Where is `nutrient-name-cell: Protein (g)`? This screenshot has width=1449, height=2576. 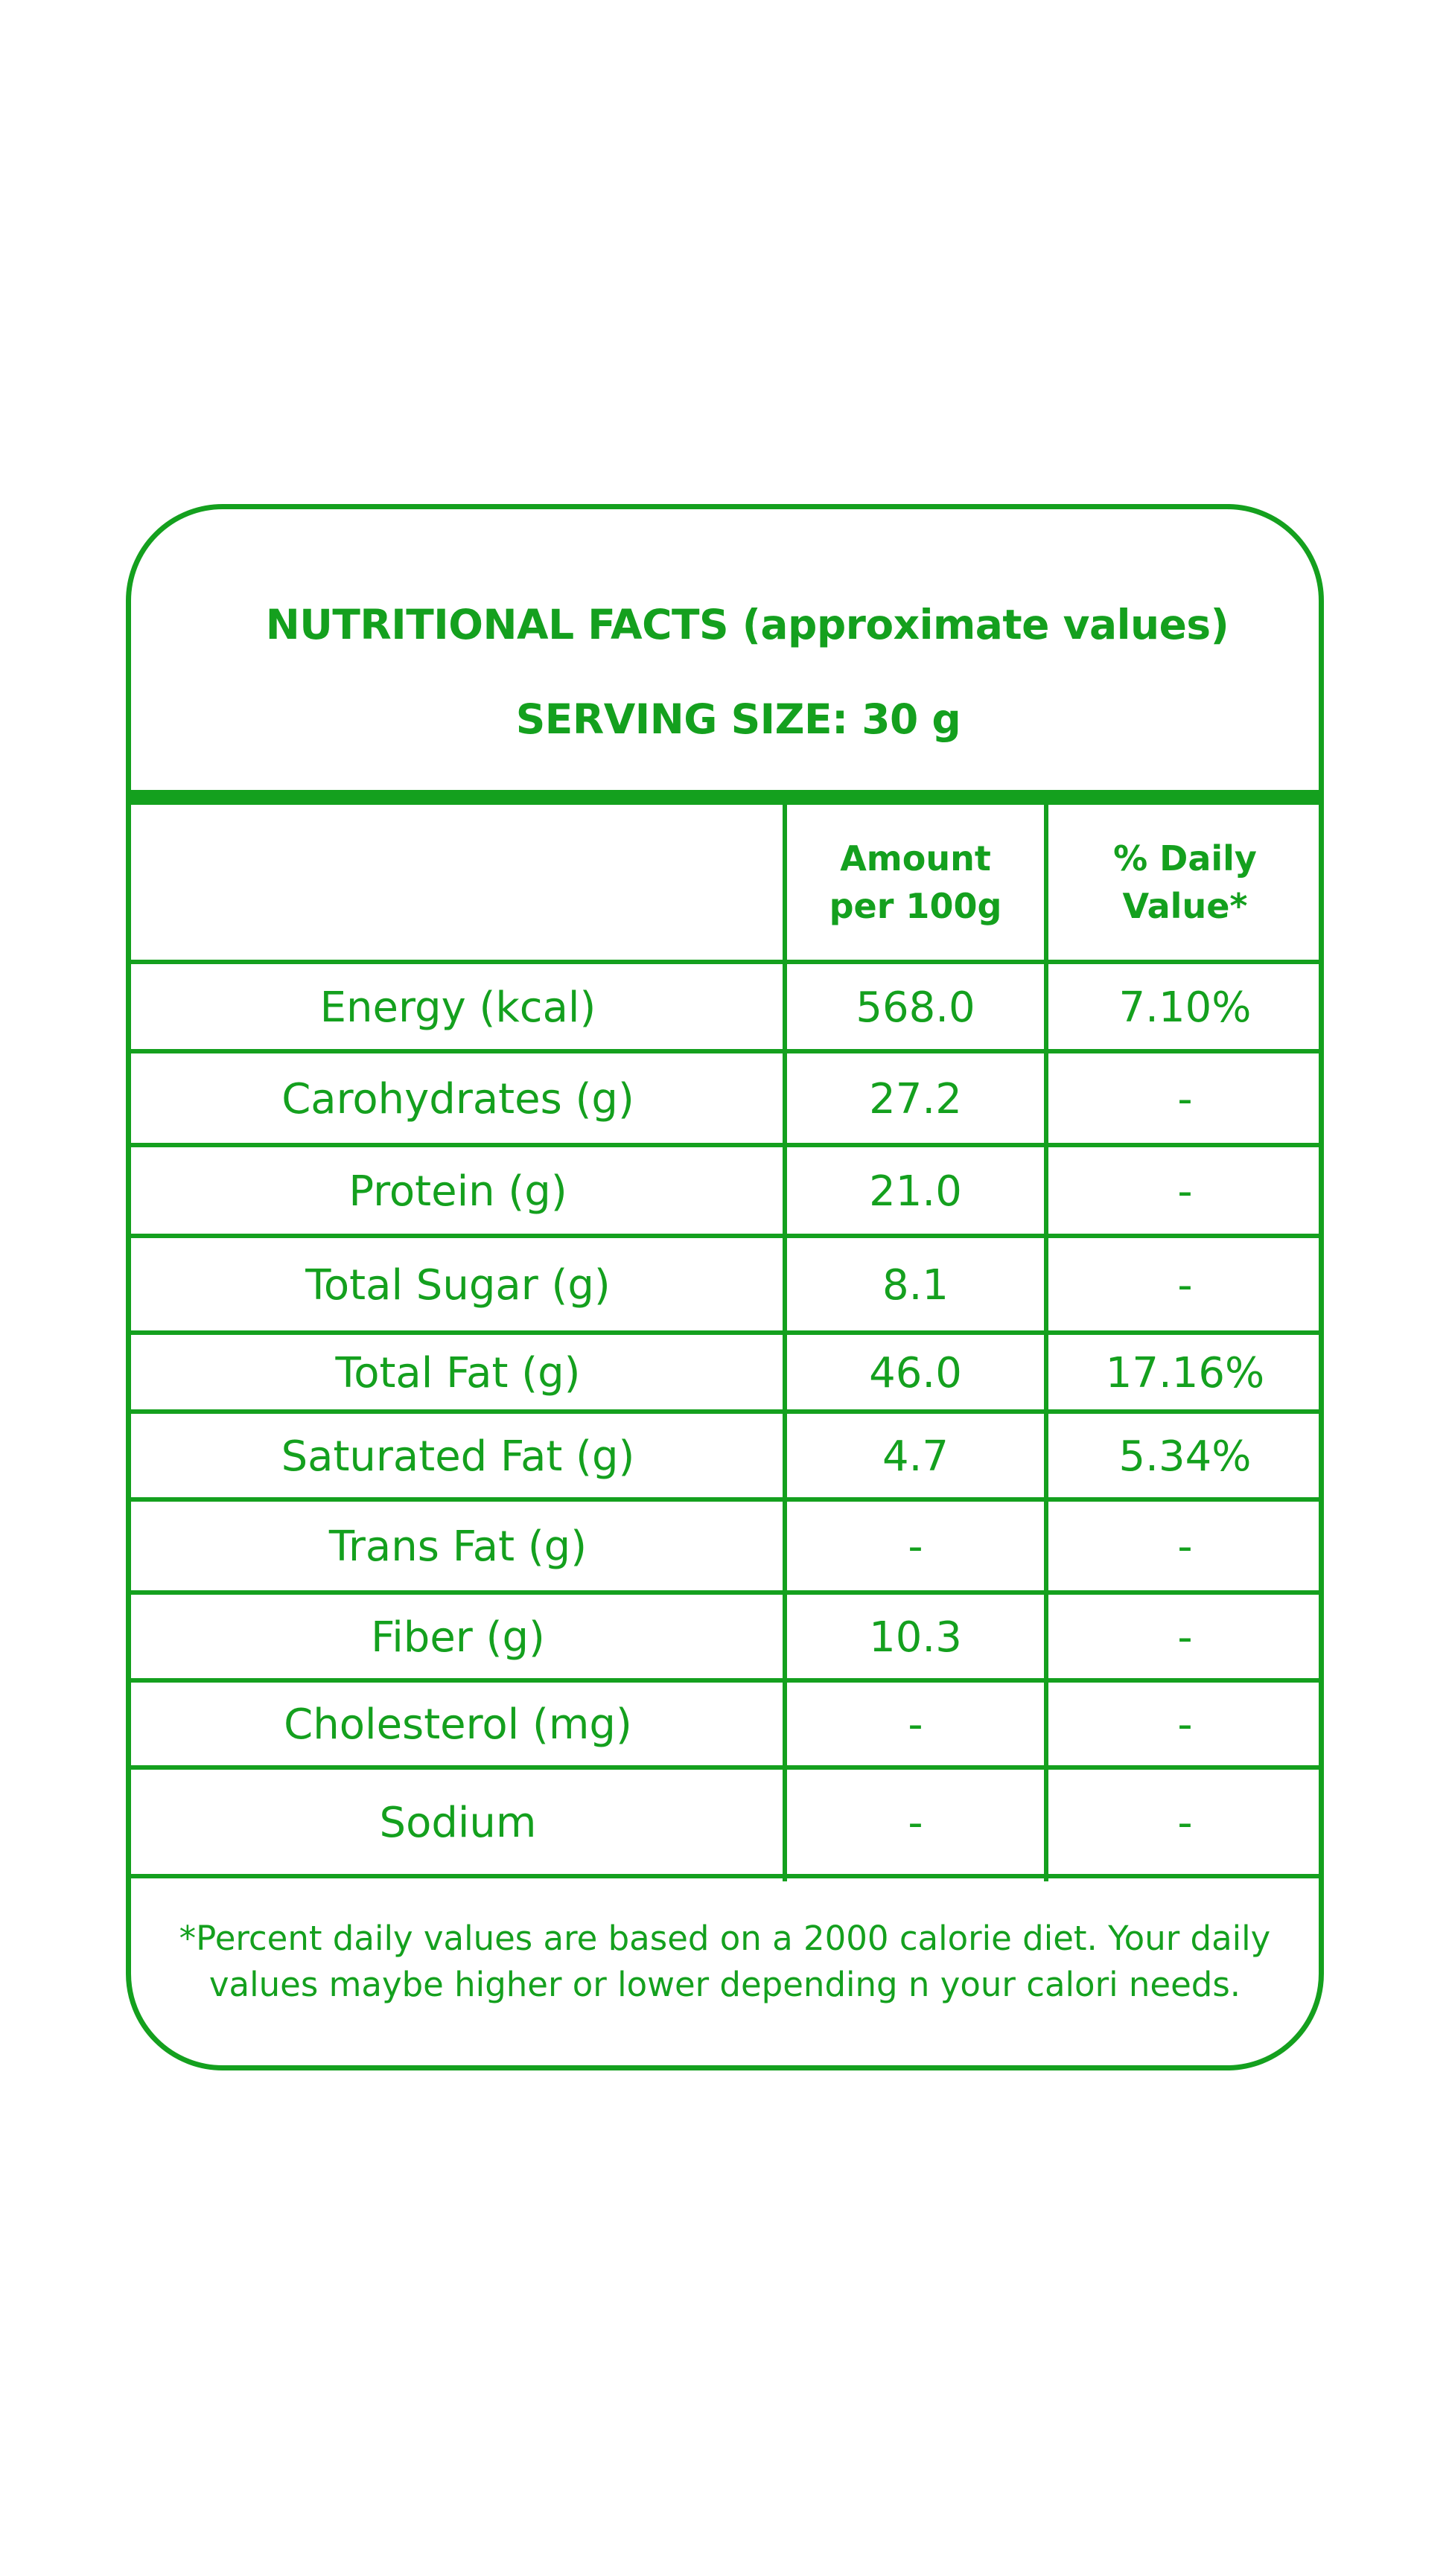
nutrient-name-cell: Protein (g) is located at coordinates (458, 1191).